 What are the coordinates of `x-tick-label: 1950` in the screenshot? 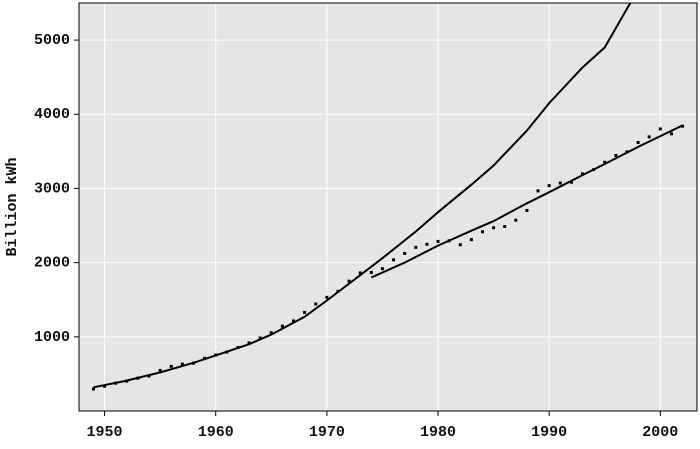 It's located at (105, 432).